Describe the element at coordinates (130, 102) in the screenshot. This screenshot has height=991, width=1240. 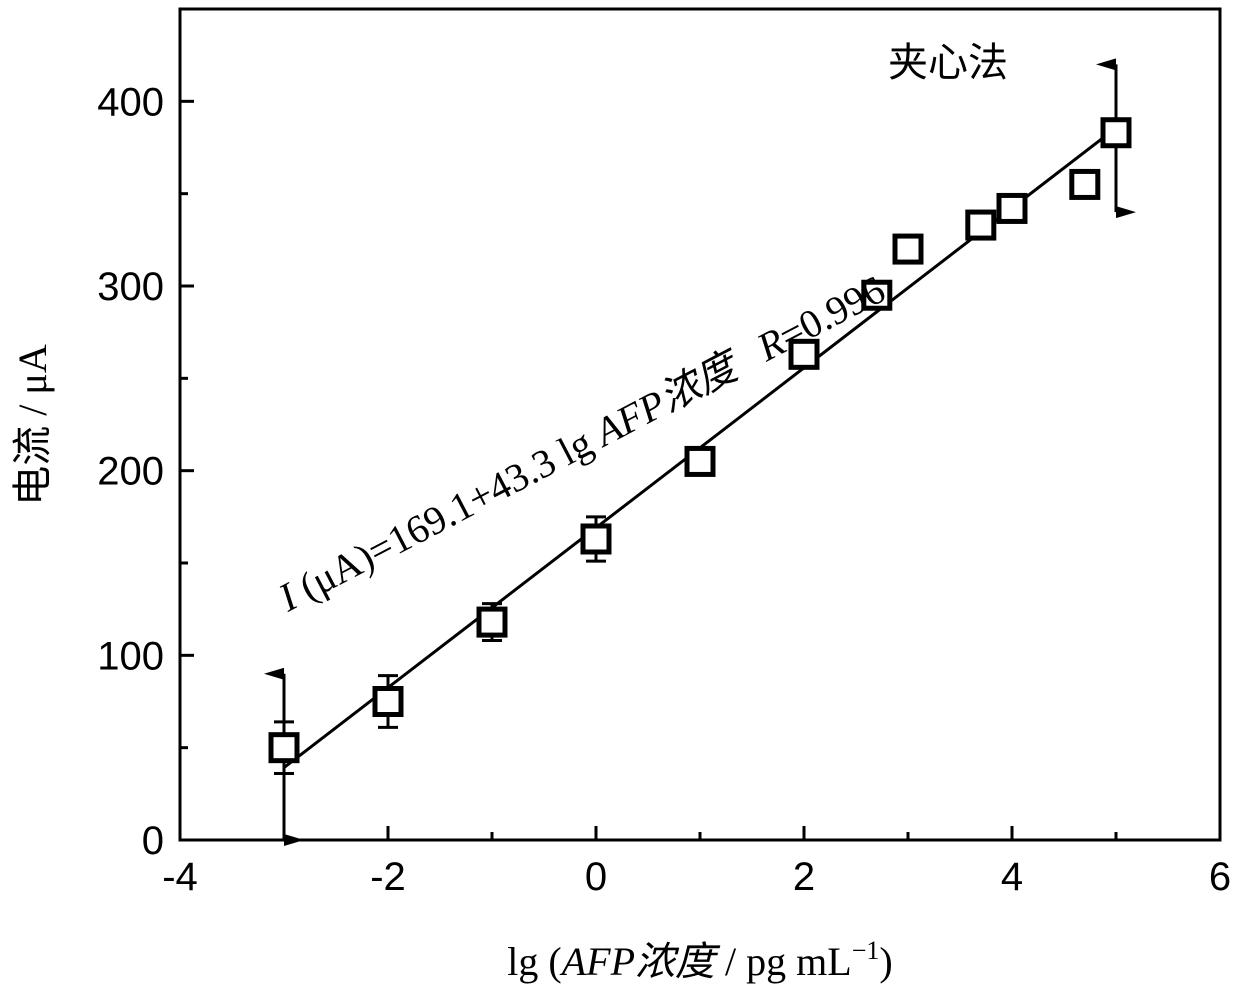
I see `y-tick-label: 400` at that location.